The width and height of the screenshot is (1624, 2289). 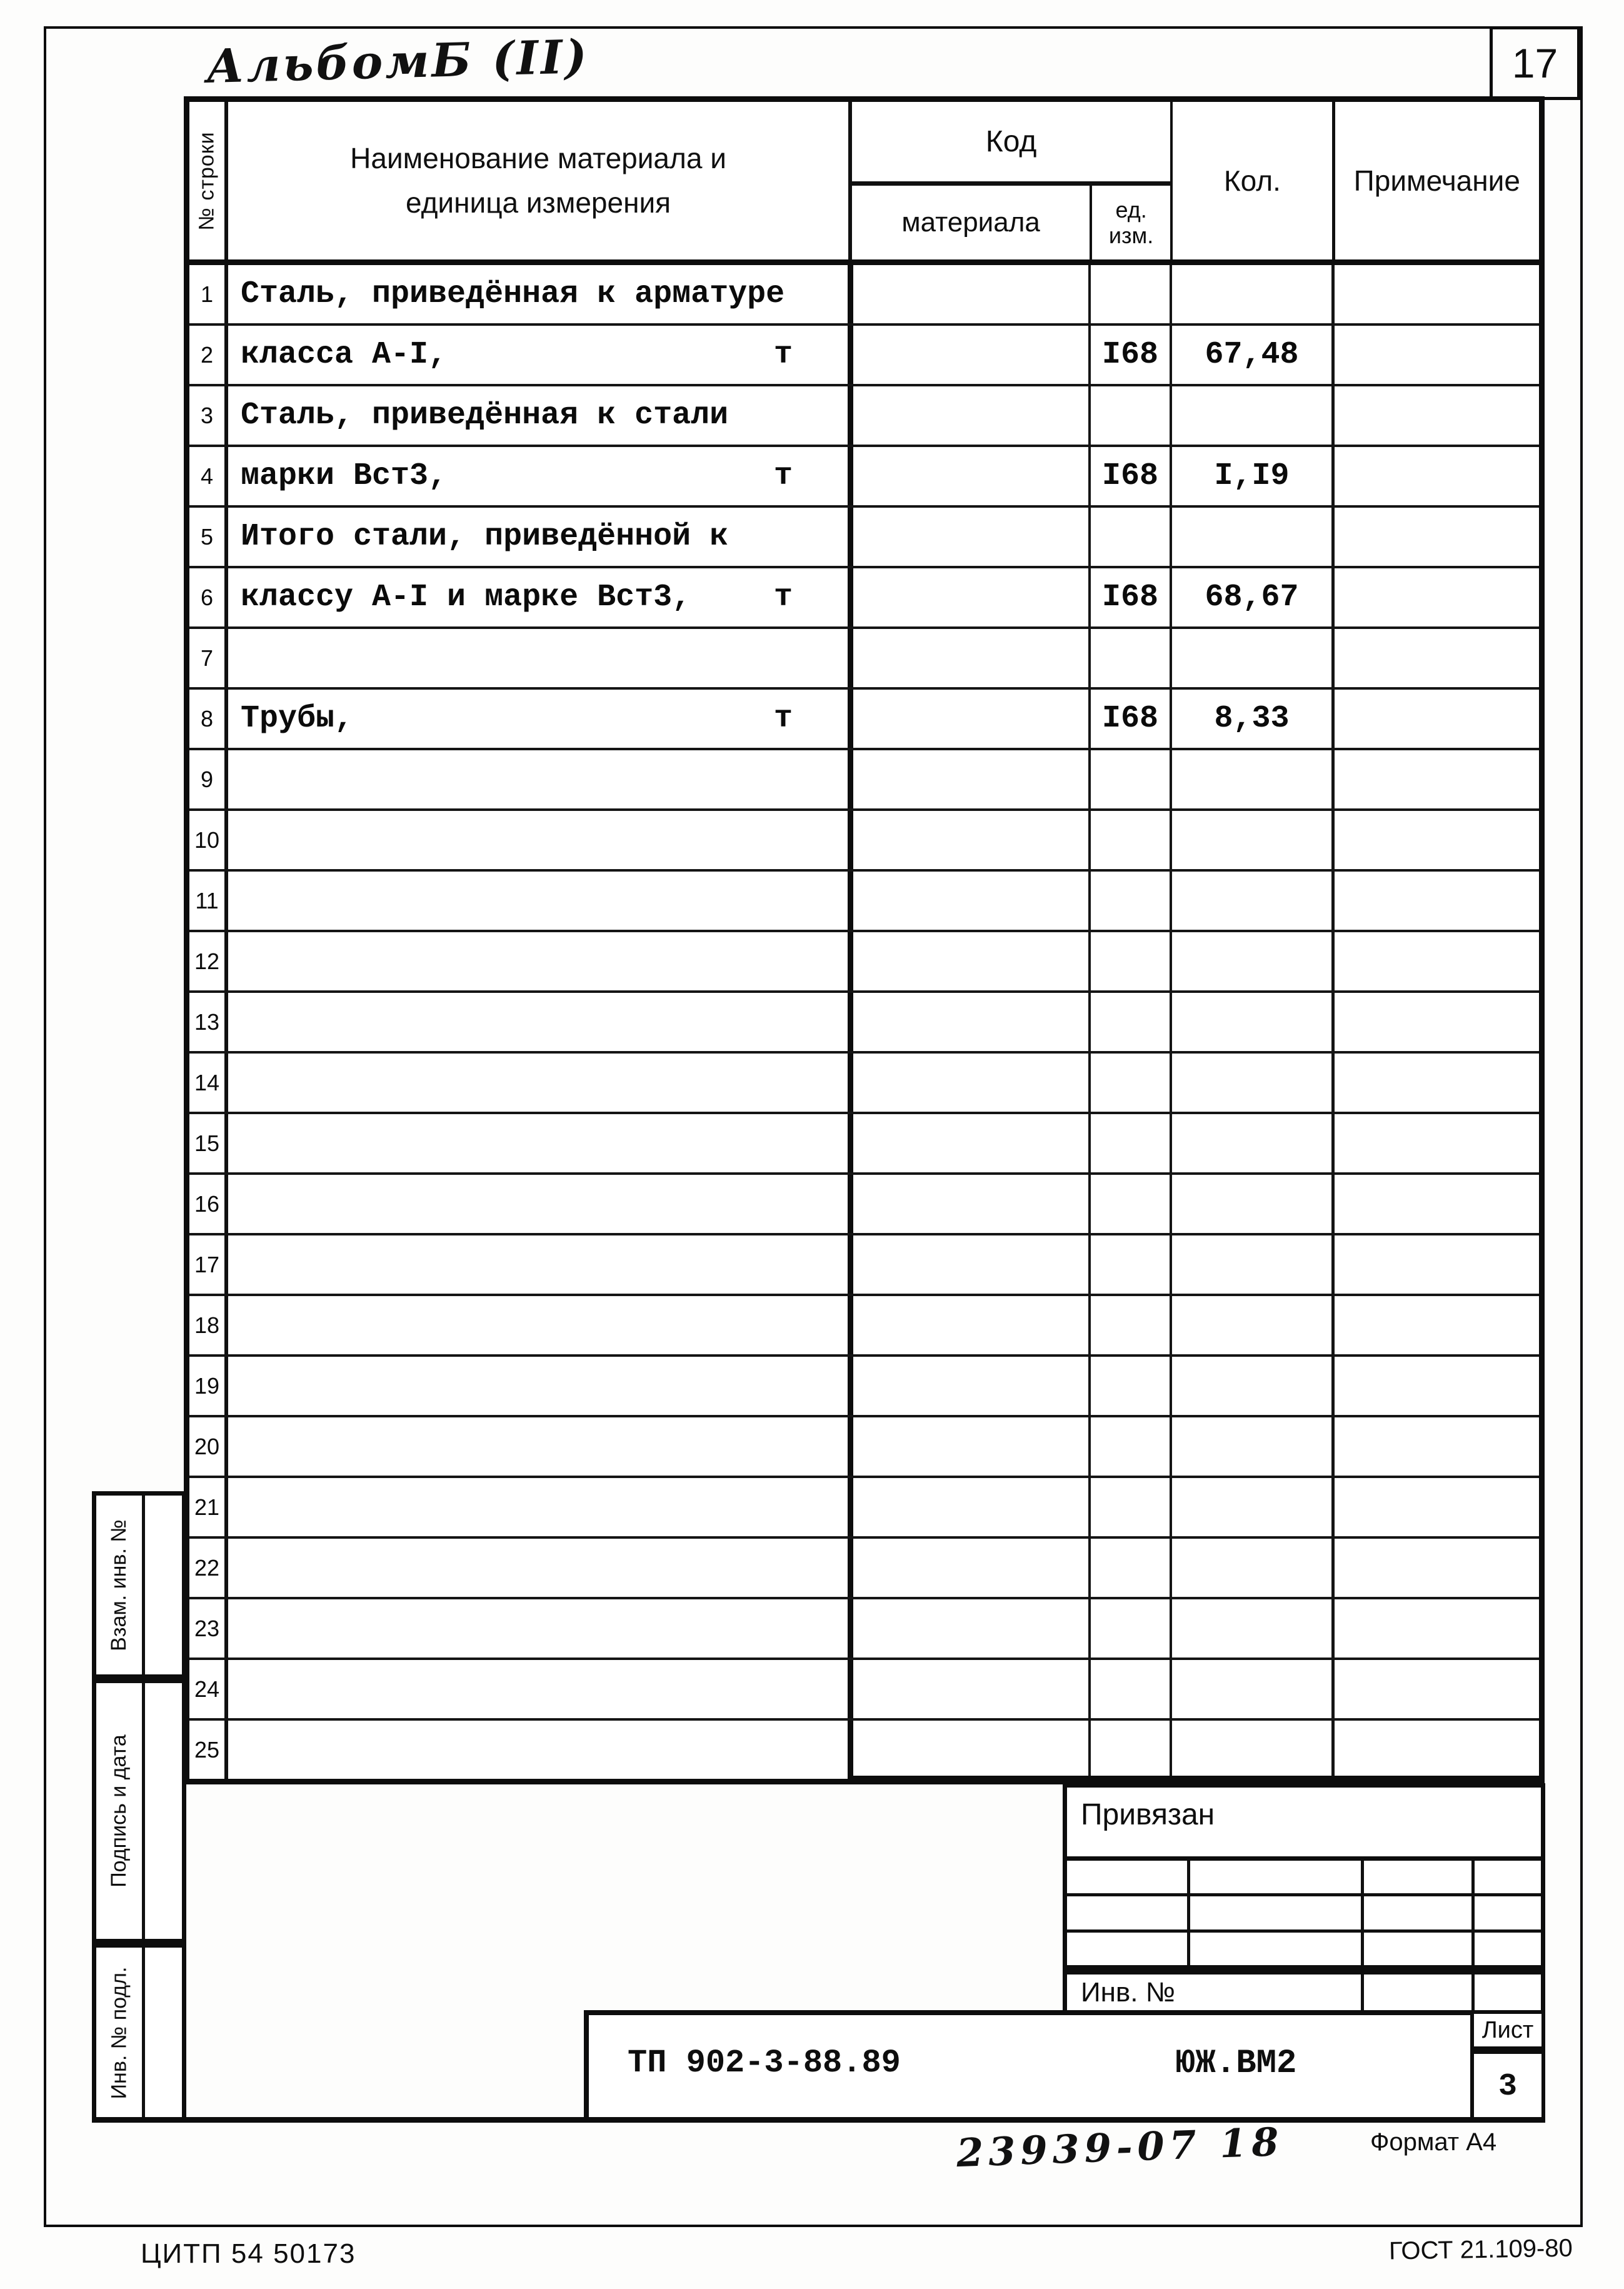 What do you see at coordinates (208, 1447) in the screenshot?
I see `row-number-cell: 20` at bounding box center [208, 1447].